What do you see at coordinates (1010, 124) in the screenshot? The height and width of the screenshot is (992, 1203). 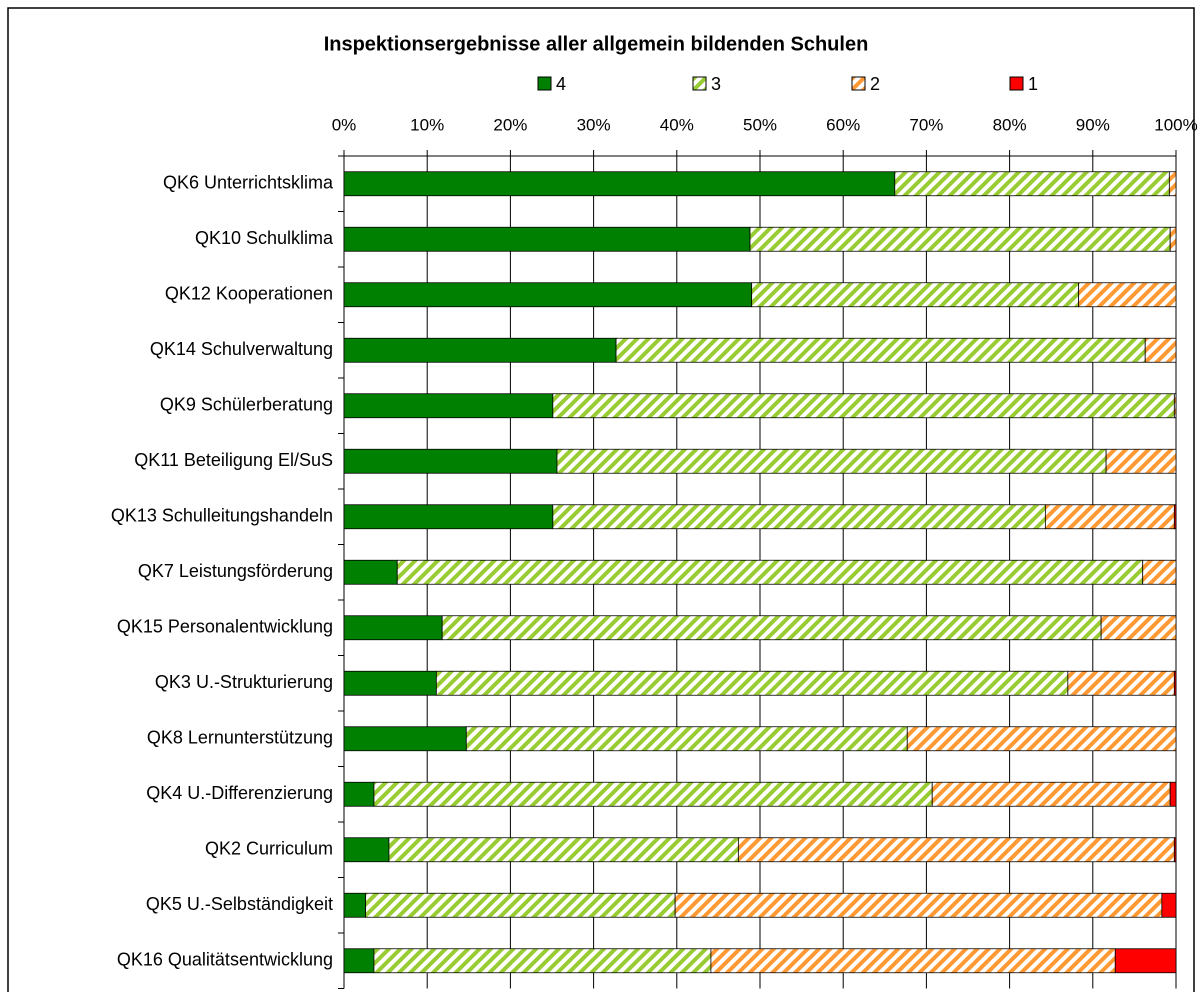 I see `x-tick-label: 80%` at bounding box center [1010, 124].